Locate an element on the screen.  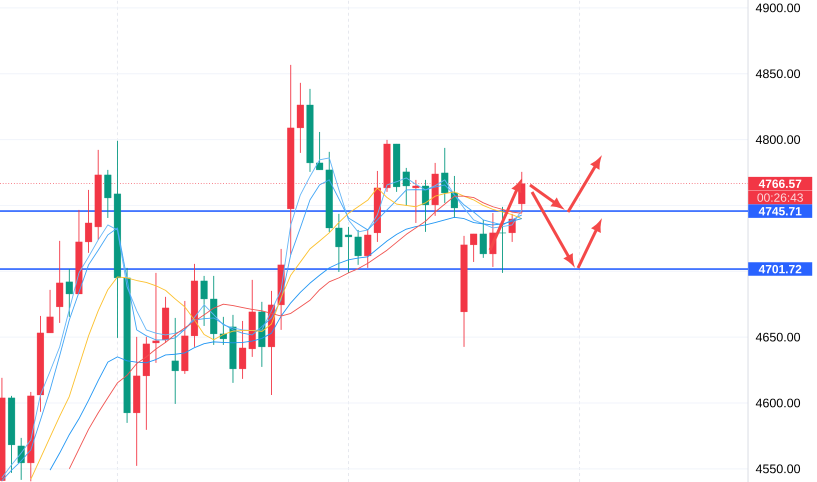
ref-line-label: 4701.72 is located at coordinates (780, 269).